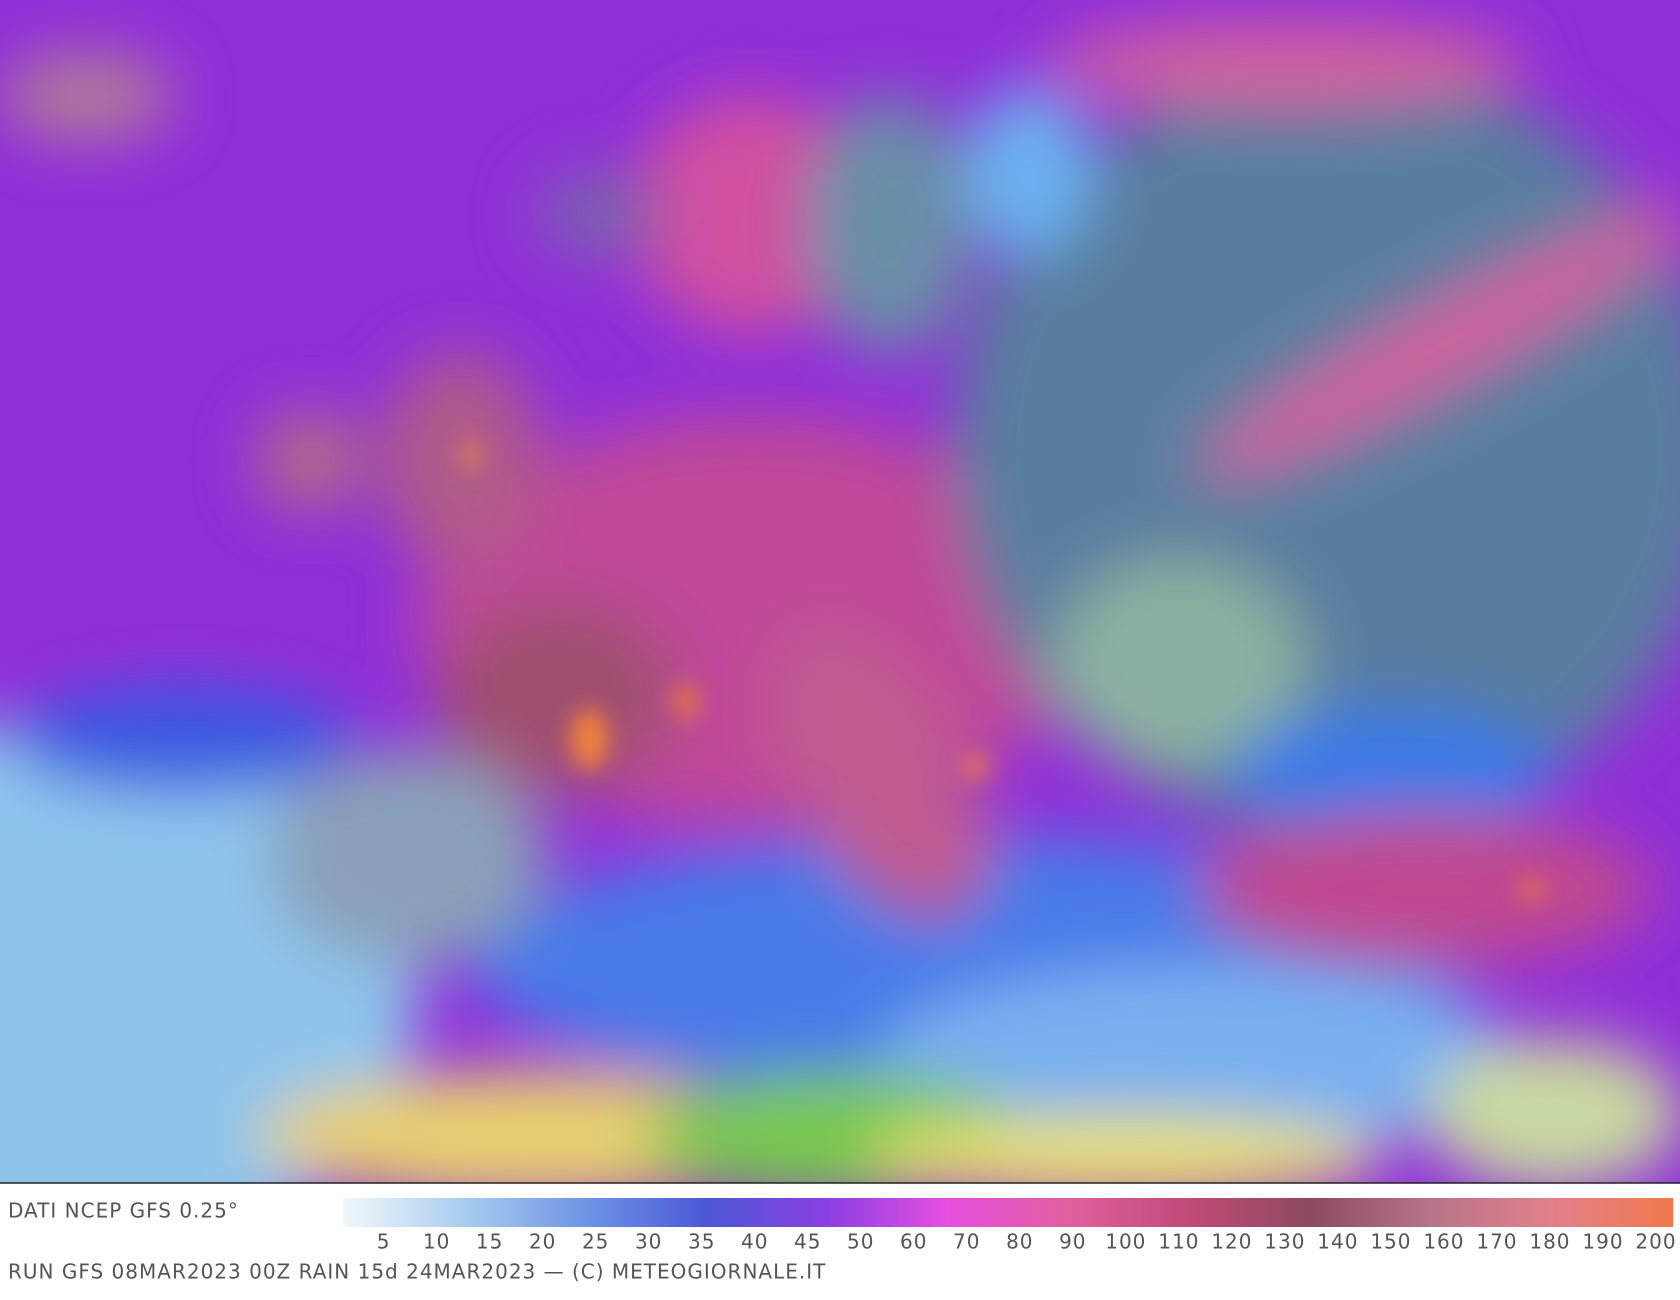 The width and height of the screenshot is (1680, 1300). I want to click on colorbar-label: 160, so click(1443, 1242).